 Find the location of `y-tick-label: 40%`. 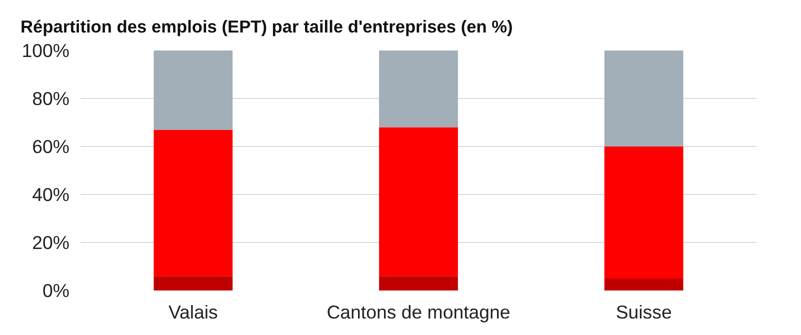

y-tick-label: 40% is located at coordinates (51, 194).